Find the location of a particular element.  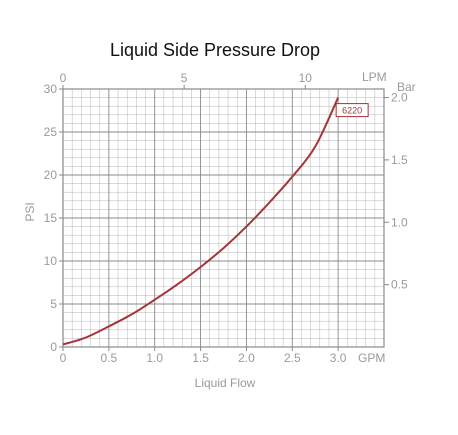

y-tick-label: 30 is located at coordinates (51, 89).